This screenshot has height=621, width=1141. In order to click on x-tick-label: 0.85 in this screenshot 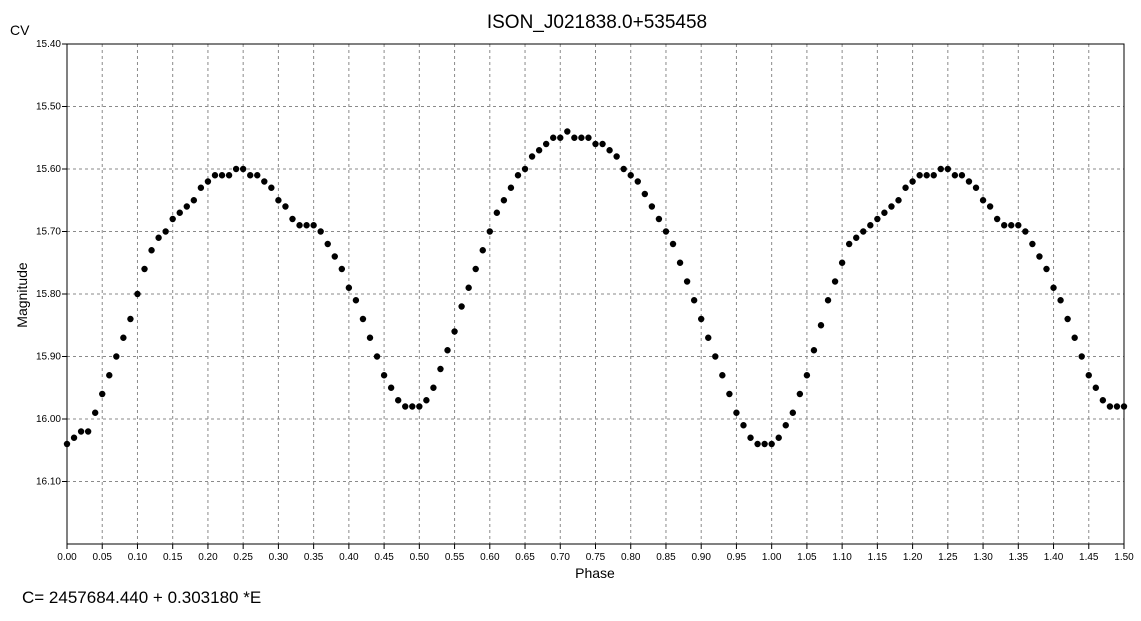, I will do `click(666, 557)`.